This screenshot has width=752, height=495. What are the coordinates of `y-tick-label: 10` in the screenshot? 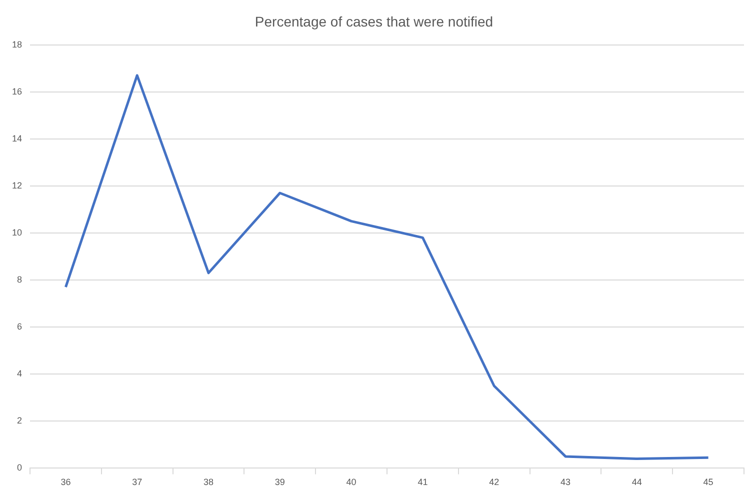 It's located at (17, 232).